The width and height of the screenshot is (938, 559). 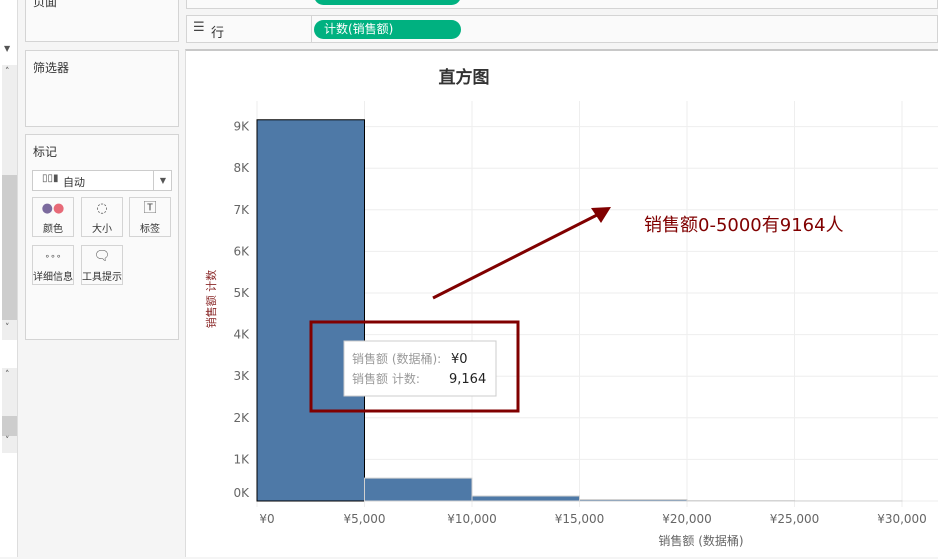 What do you see at coordinates (53, 257) in the screenshot?
I see `detail-icon: ∘∘∘` at bounding box center [53, 257].